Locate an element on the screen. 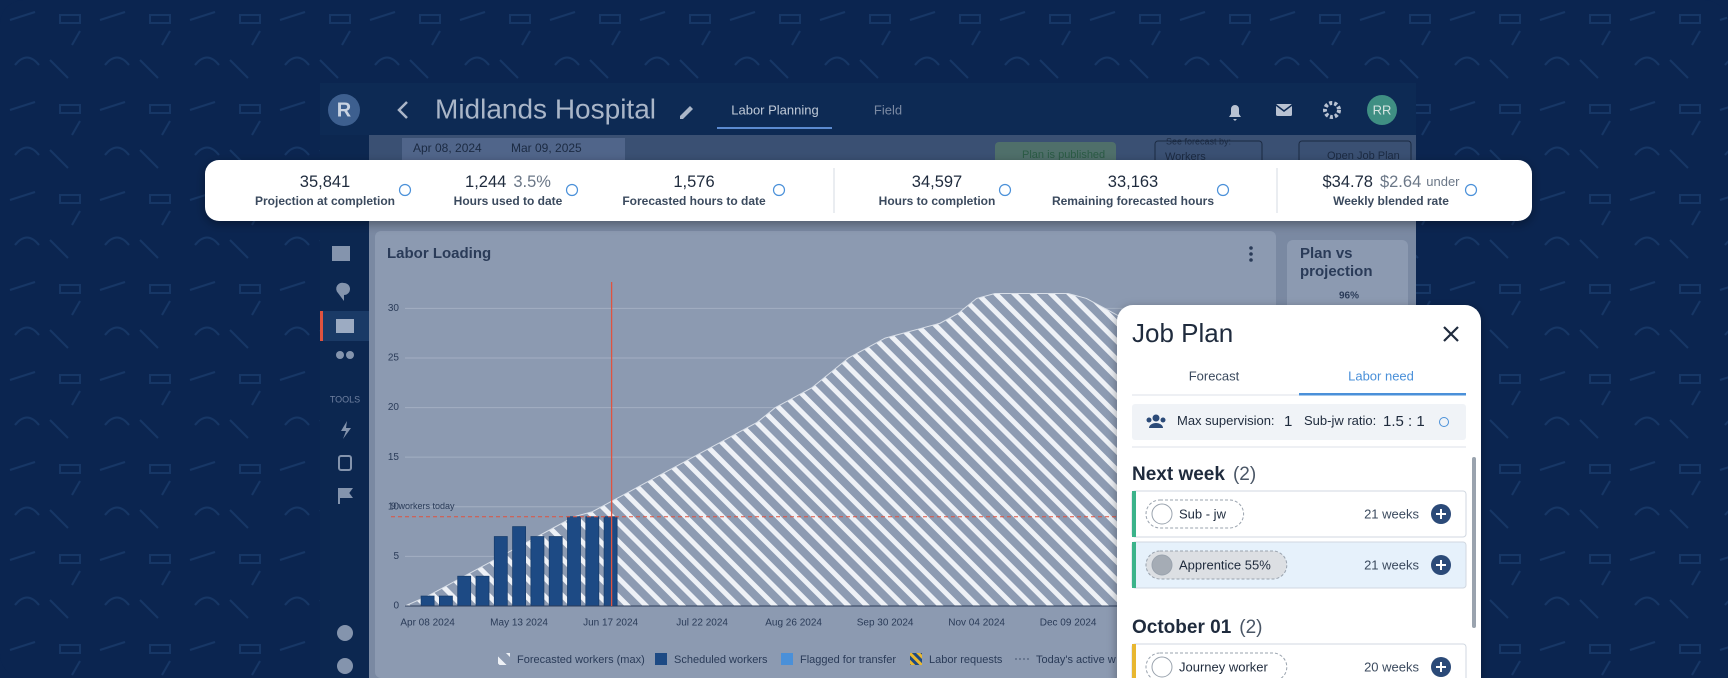 This screenshot has width=1728, height=678. help-icon is located at coordinates (345, 633).